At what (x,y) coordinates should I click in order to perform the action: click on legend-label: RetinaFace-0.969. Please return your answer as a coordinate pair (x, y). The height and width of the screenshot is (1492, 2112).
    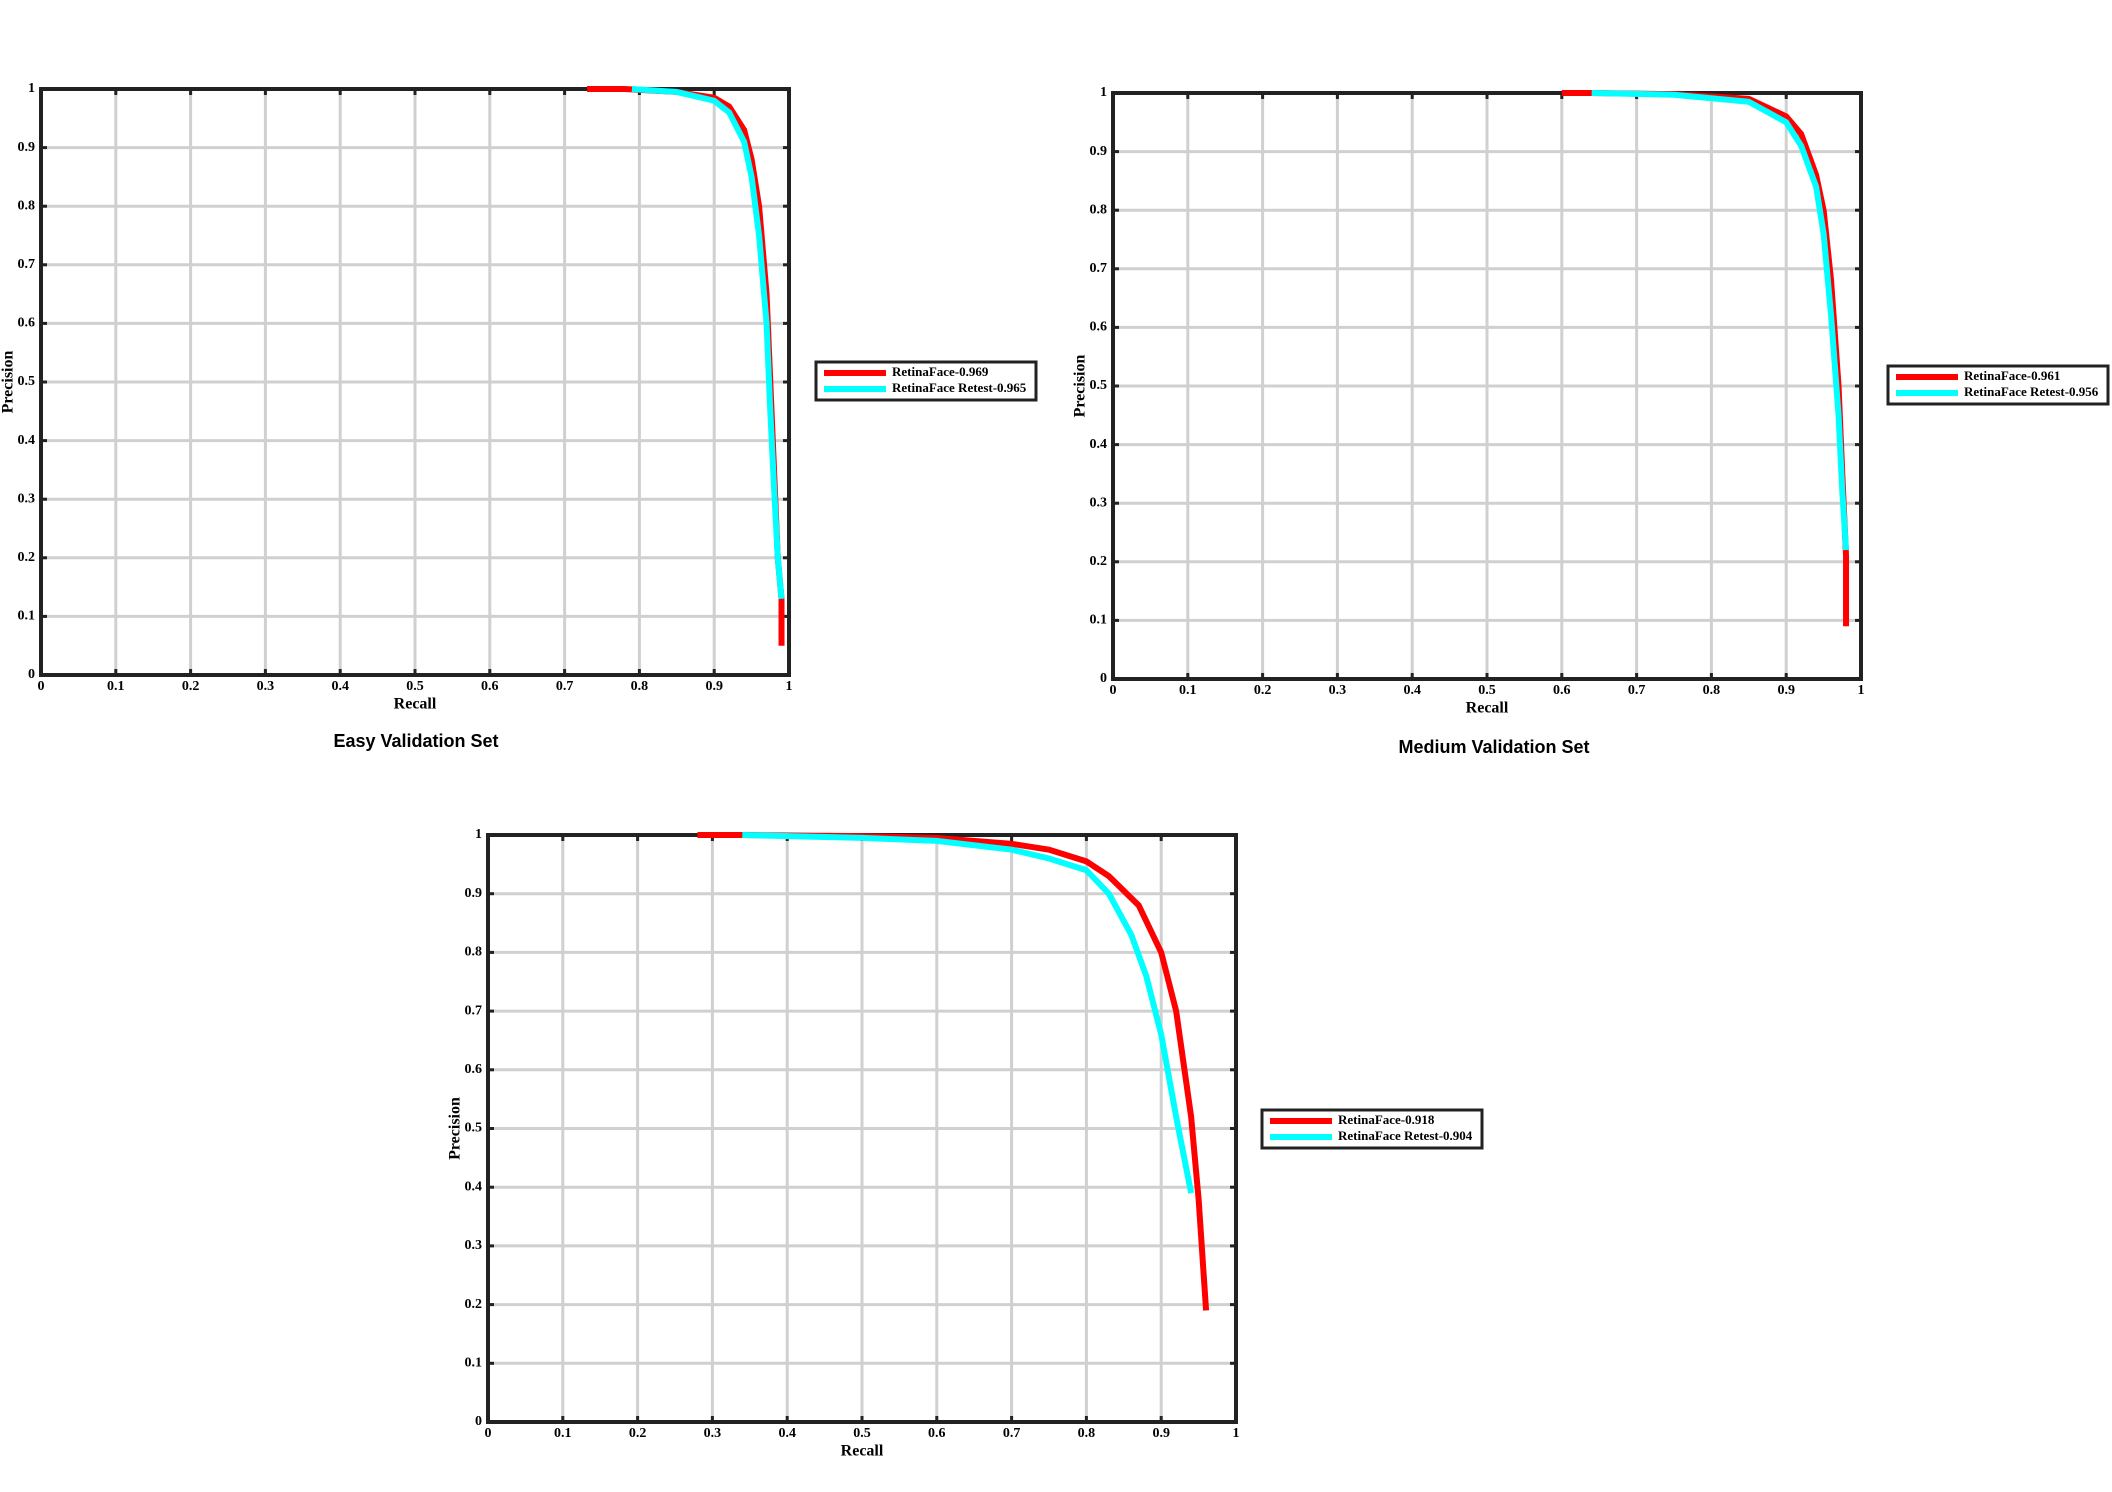
    Looking at the image, I should click on (940, 371).